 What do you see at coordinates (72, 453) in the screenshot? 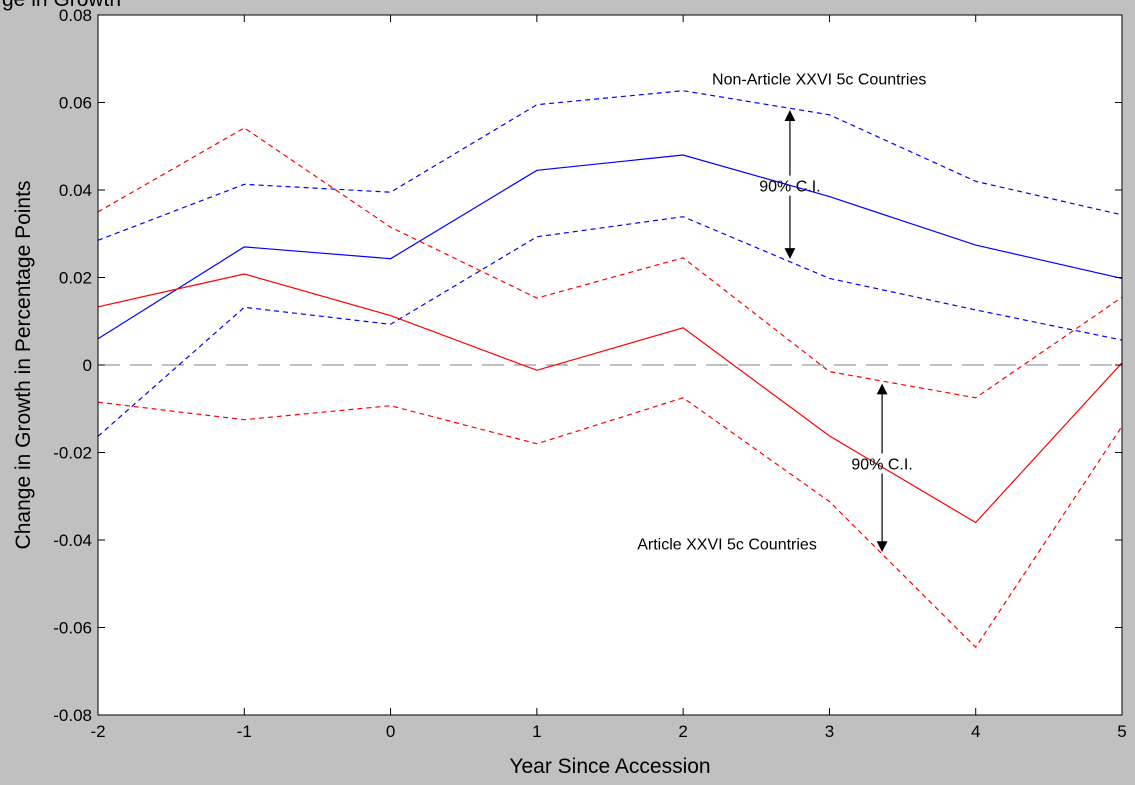
I see `y-tick-label: -0.02` at bounding box center [72, 453].